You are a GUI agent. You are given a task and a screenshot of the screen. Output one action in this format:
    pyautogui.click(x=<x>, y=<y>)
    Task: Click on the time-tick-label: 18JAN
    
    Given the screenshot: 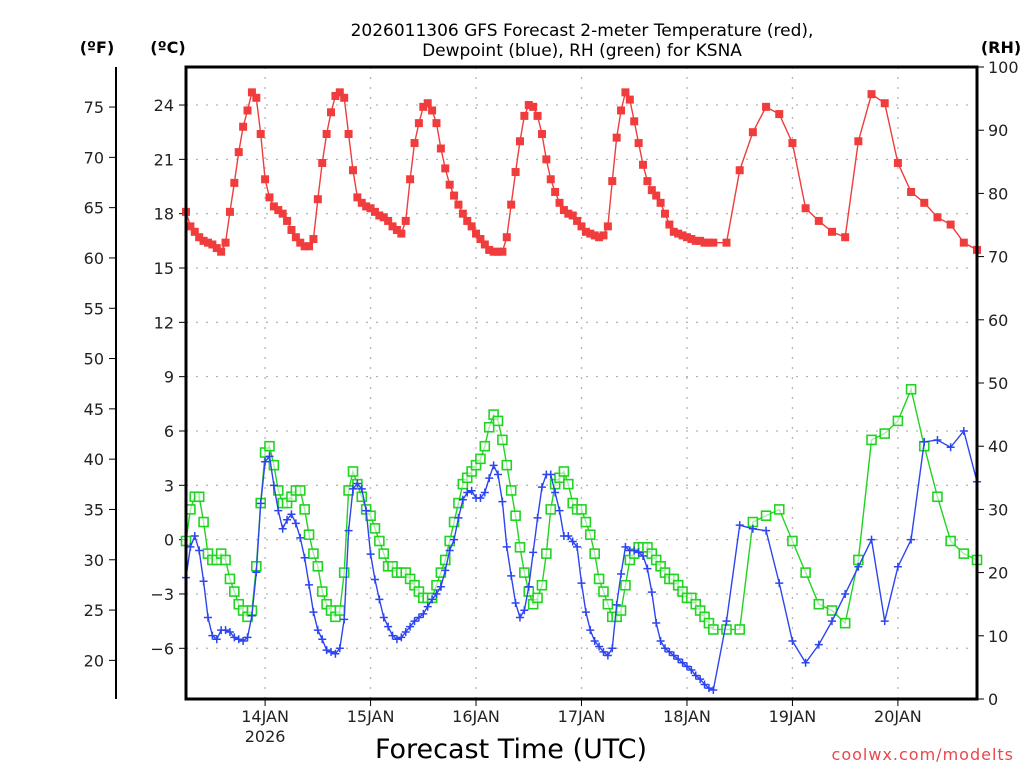 What is the action you would take?
    pyautogui.click(x=687, y=716)
    